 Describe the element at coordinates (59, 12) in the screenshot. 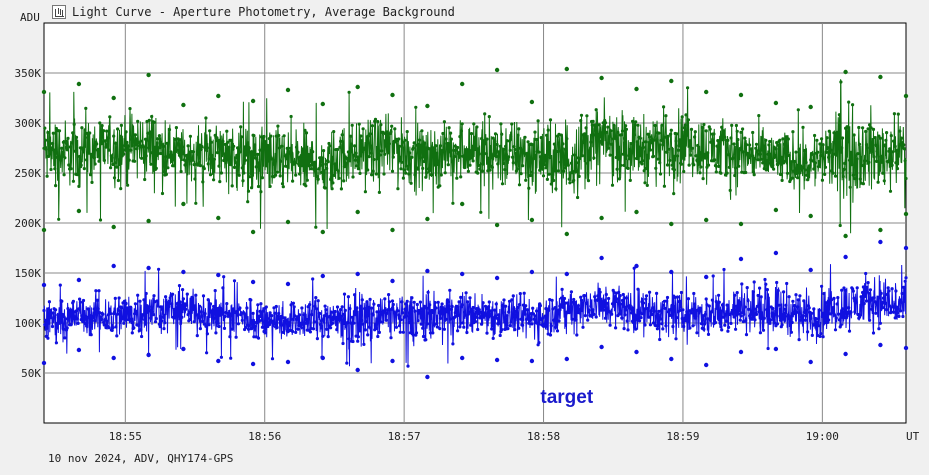

I see `light-curve-icon` at that location.